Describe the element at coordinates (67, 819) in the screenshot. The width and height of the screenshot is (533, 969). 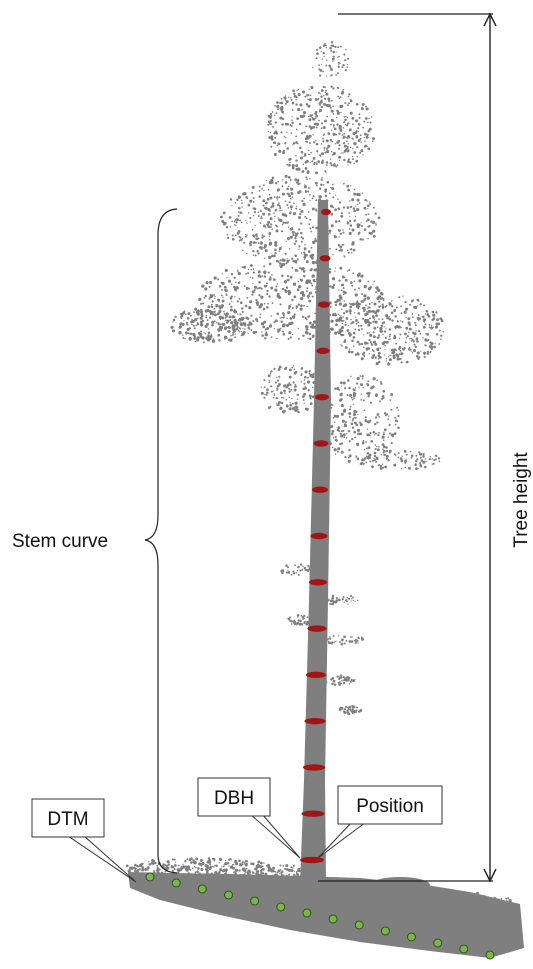
I see `dtm-label: DTM` at that location.